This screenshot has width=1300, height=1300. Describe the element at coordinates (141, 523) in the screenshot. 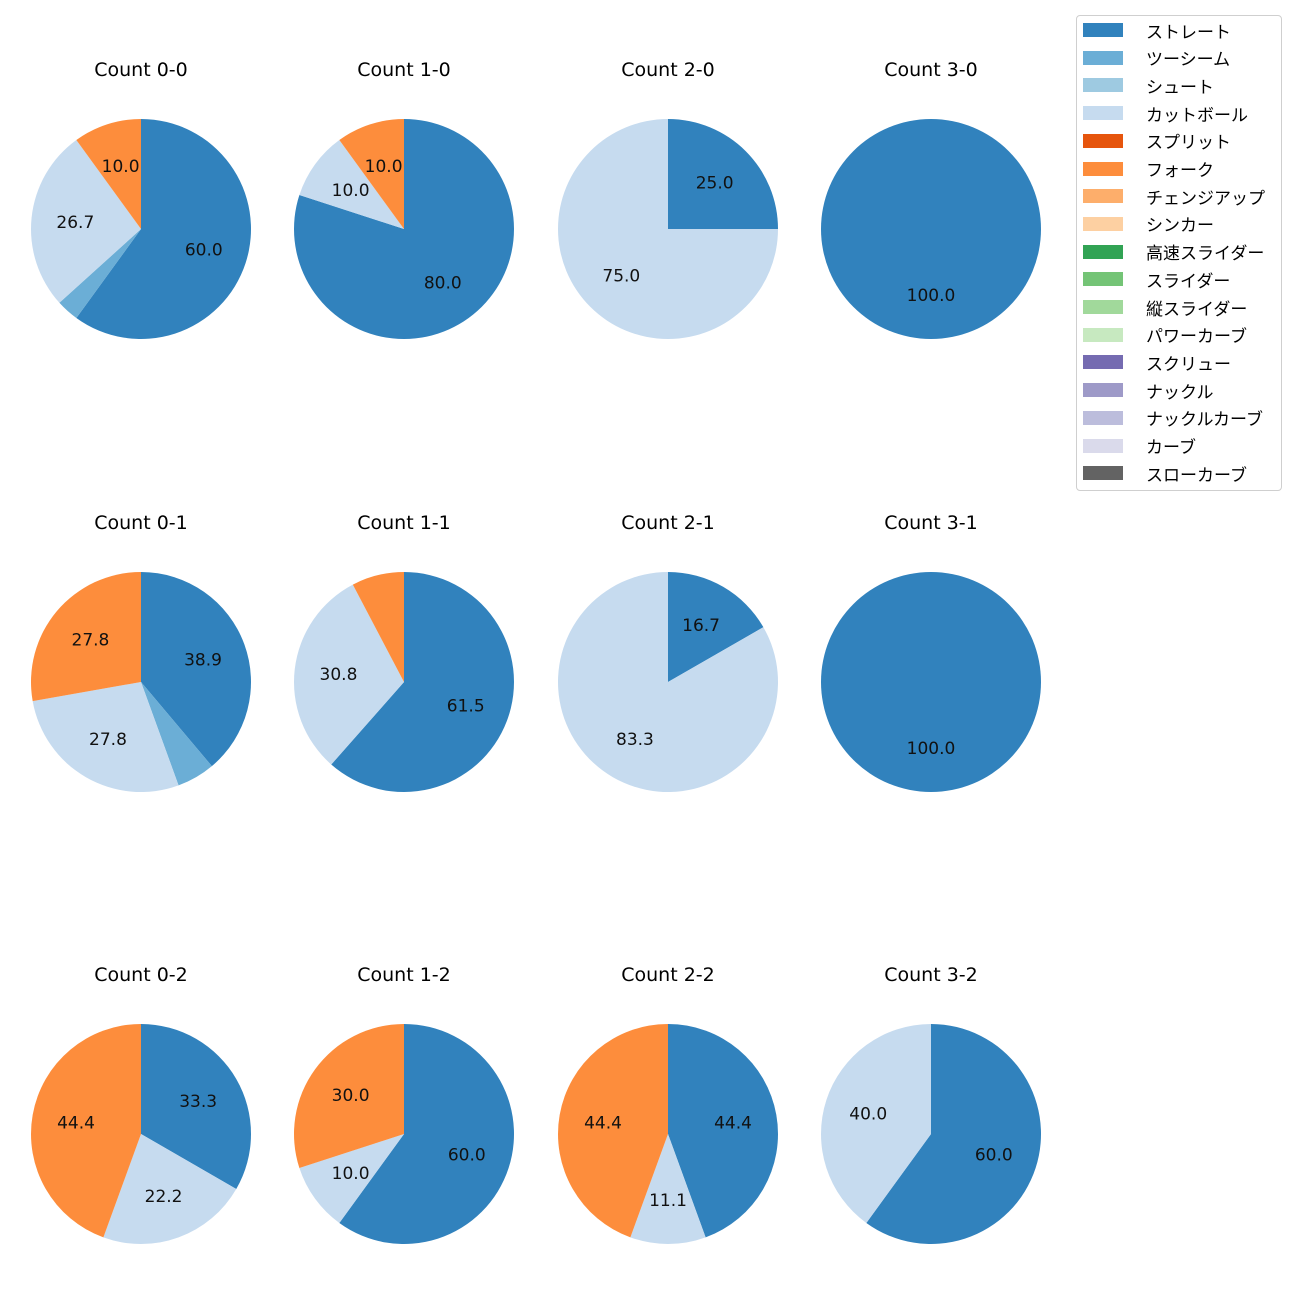

I see `pie-title: Count 0-1` at that location.